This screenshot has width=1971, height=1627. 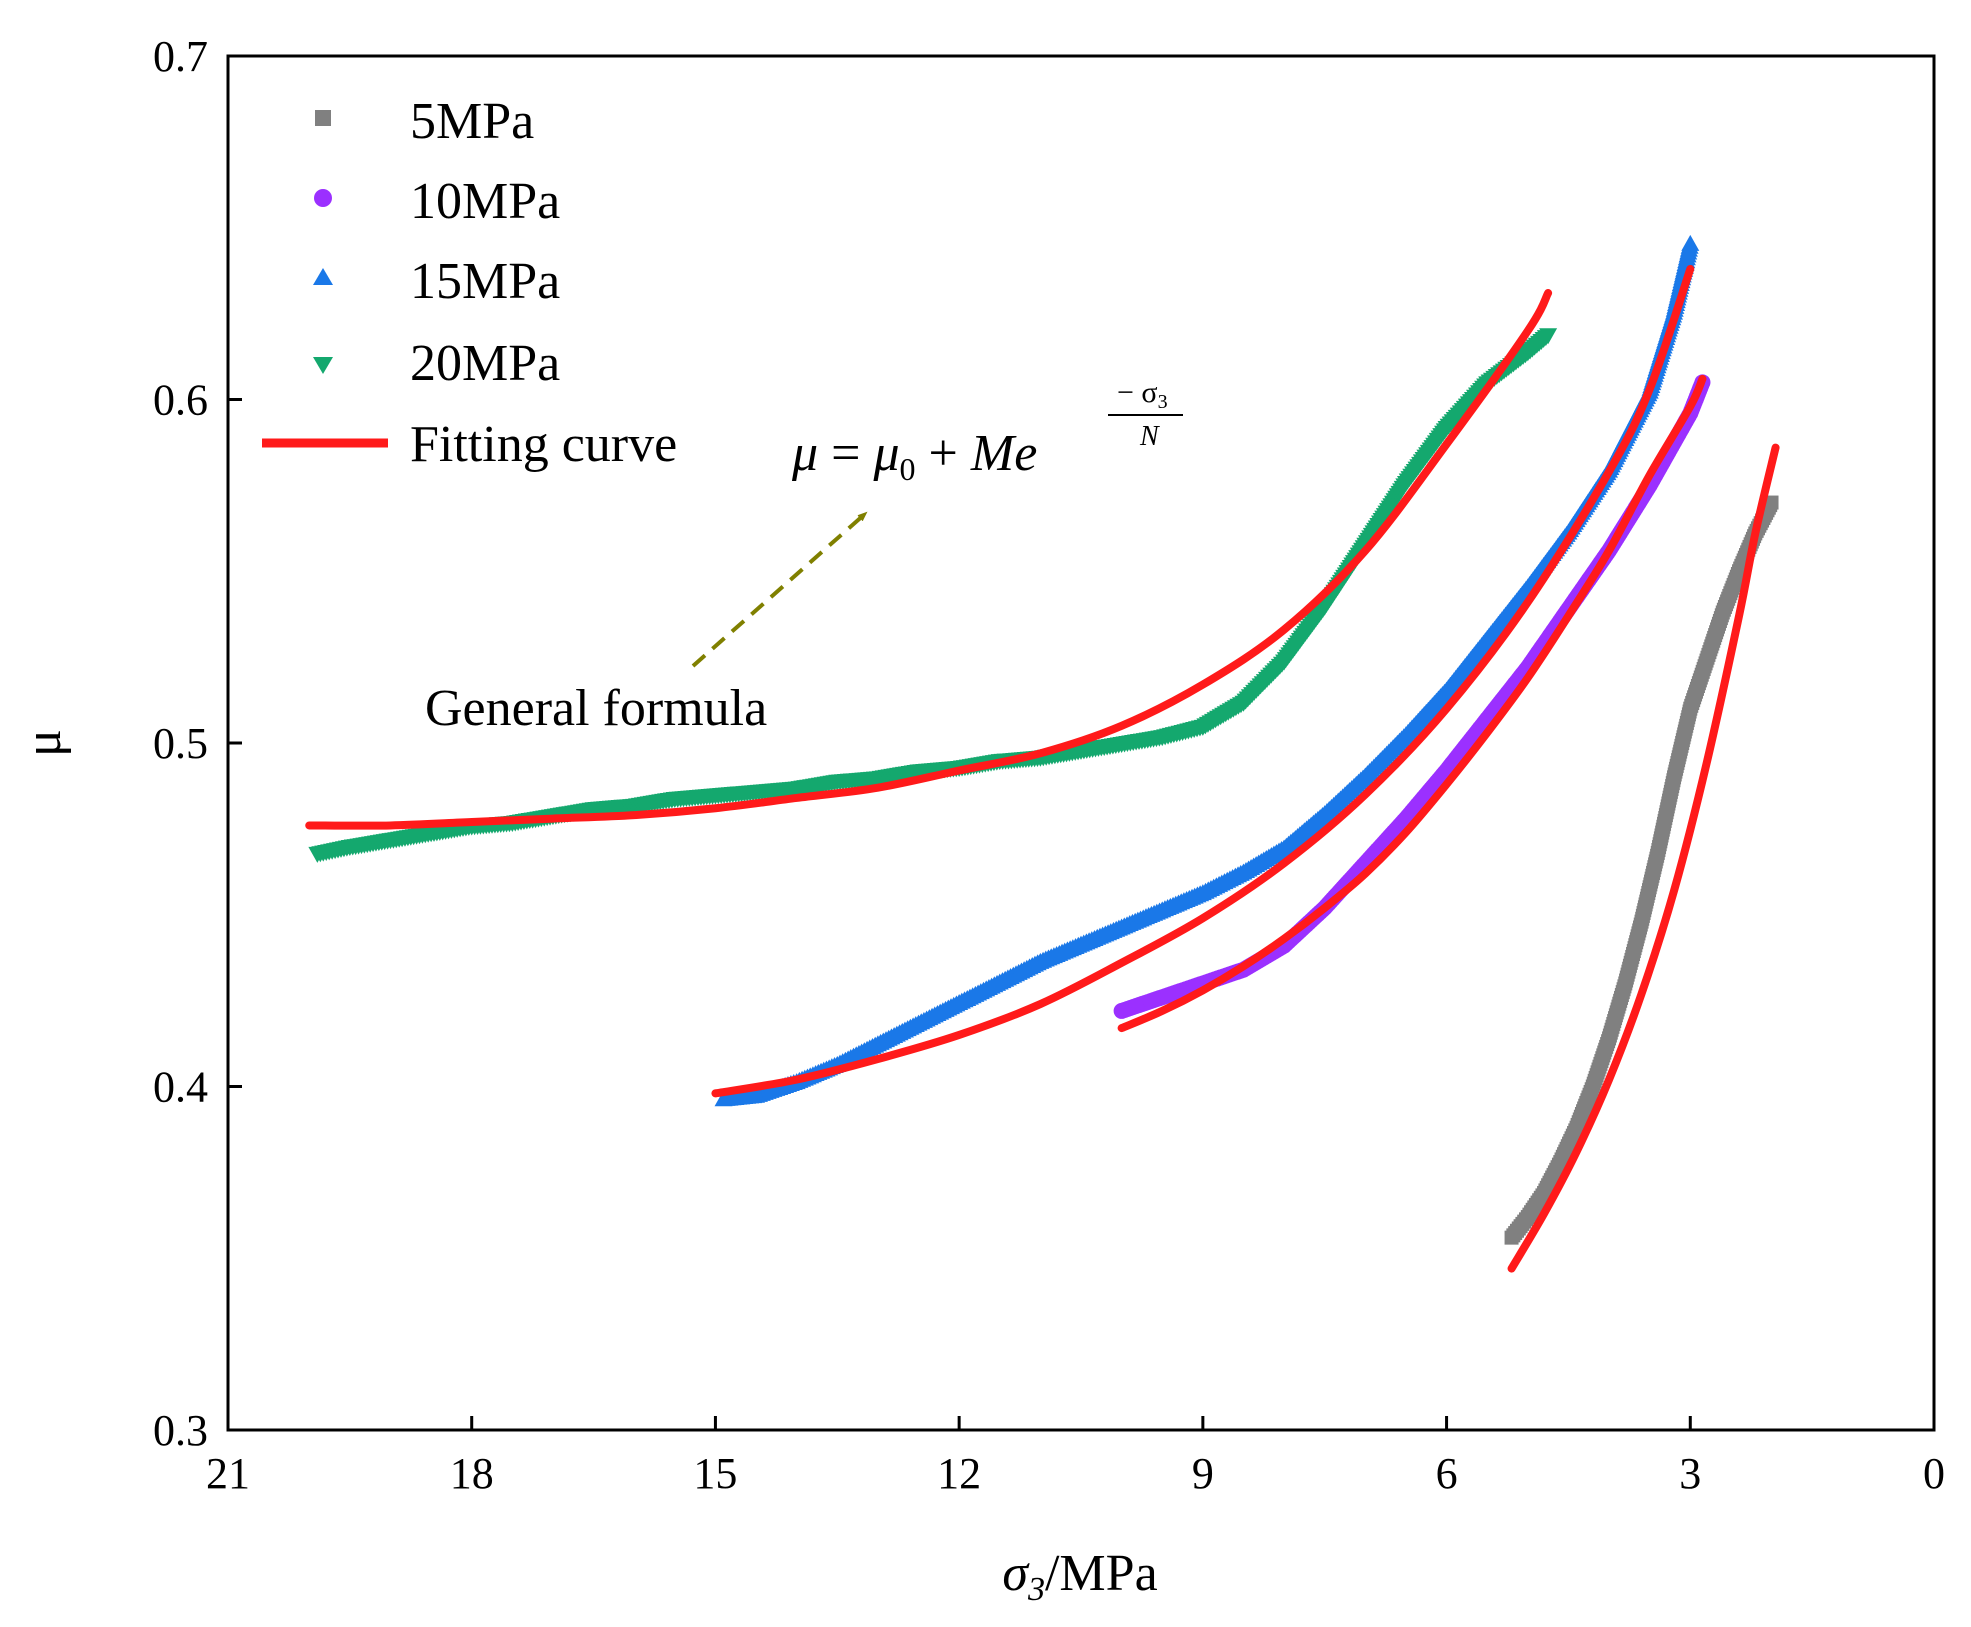 What do you see at coordinates (1203, 1473) in the screenshot?
I see `x-tick-label-9: 9` at bounding box center [1203, 1473].